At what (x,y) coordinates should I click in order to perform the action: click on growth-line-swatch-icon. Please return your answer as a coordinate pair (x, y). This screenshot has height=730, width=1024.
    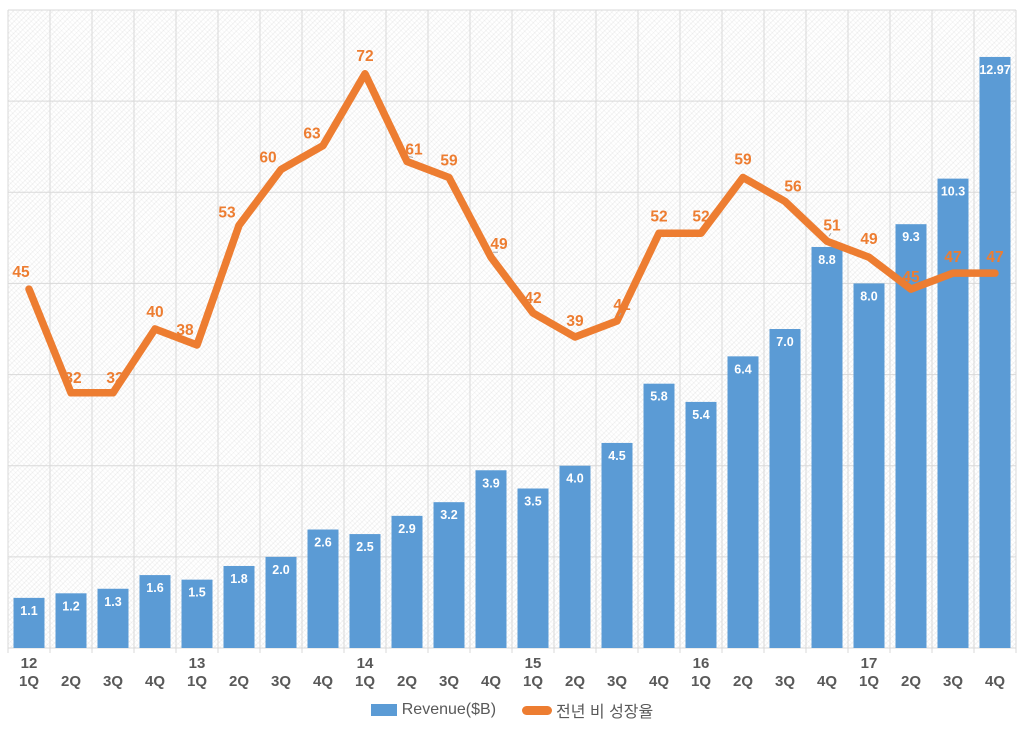
    Looking at the image, I should click on (537, 710).